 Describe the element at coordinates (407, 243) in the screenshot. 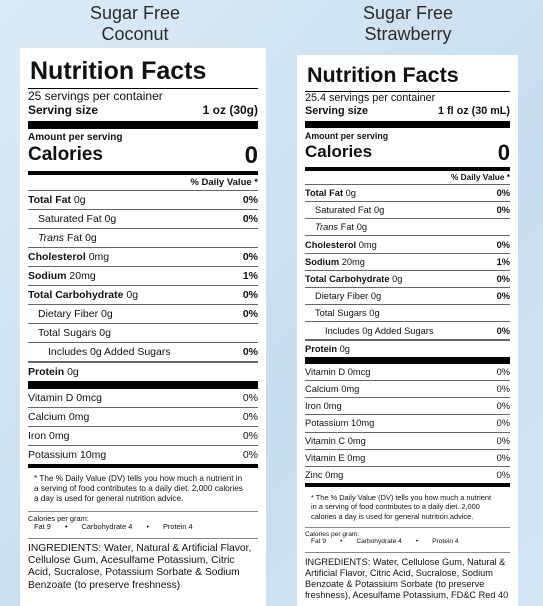

I see `nutrient-row: Cholesterol 0mg 0%` at that location.